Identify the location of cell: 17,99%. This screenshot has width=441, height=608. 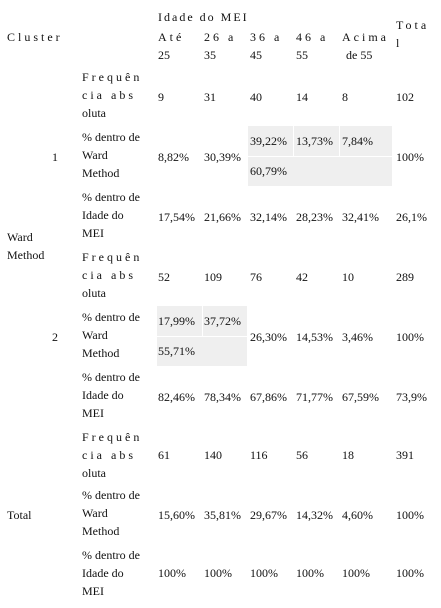
(176, 321).